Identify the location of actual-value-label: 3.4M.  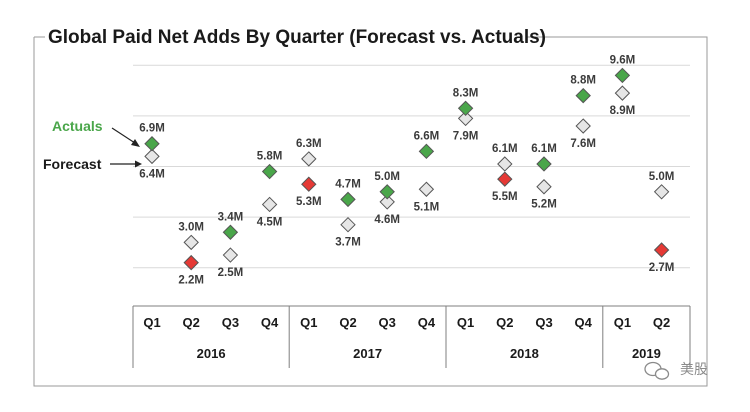
(231, 217).